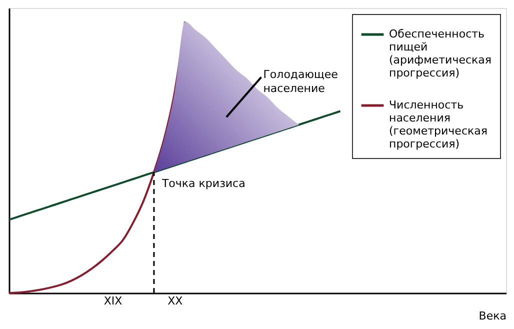 The height and width of the screenshot is (329, 514). I want to click on x-tick-label: XX, so click(176, 301).